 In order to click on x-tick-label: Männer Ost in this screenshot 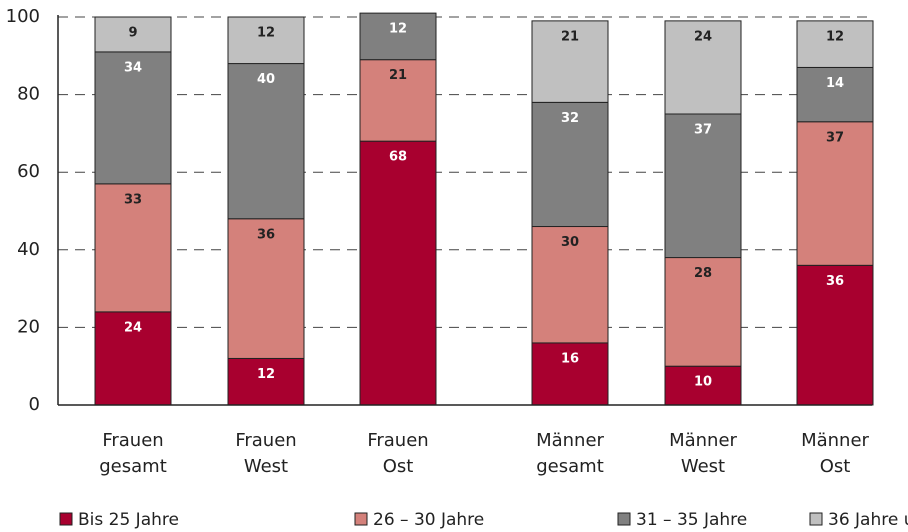, I will do `click(835, 453)`.